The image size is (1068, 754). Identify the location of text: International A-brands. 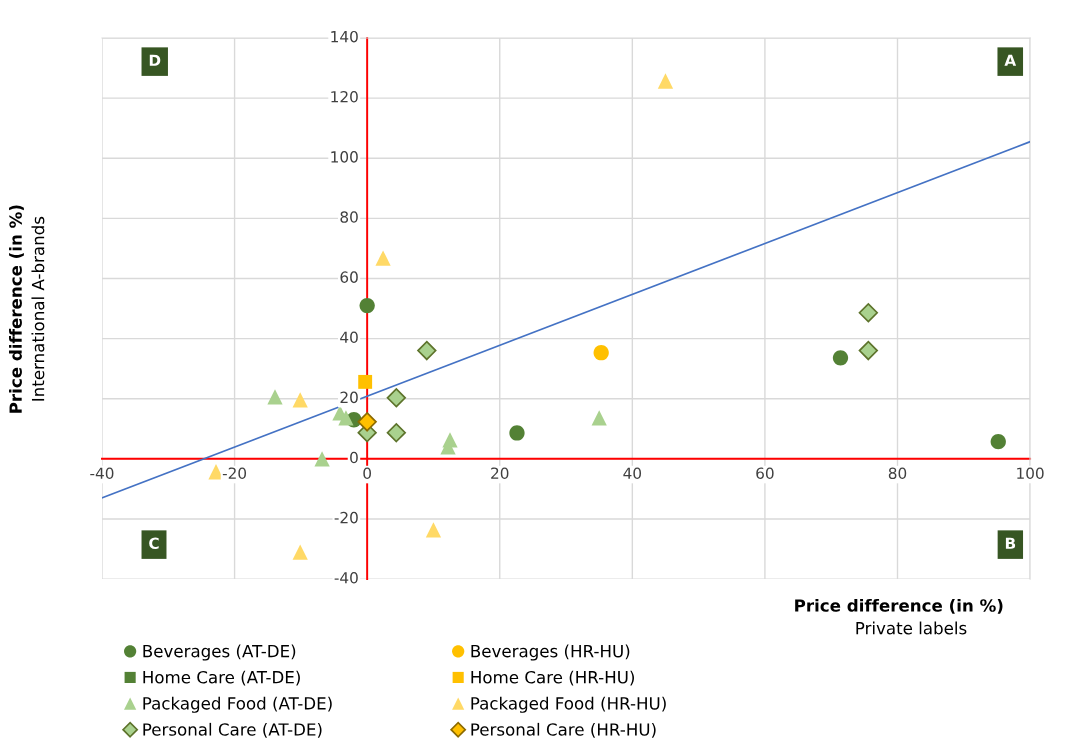
(38, 308).